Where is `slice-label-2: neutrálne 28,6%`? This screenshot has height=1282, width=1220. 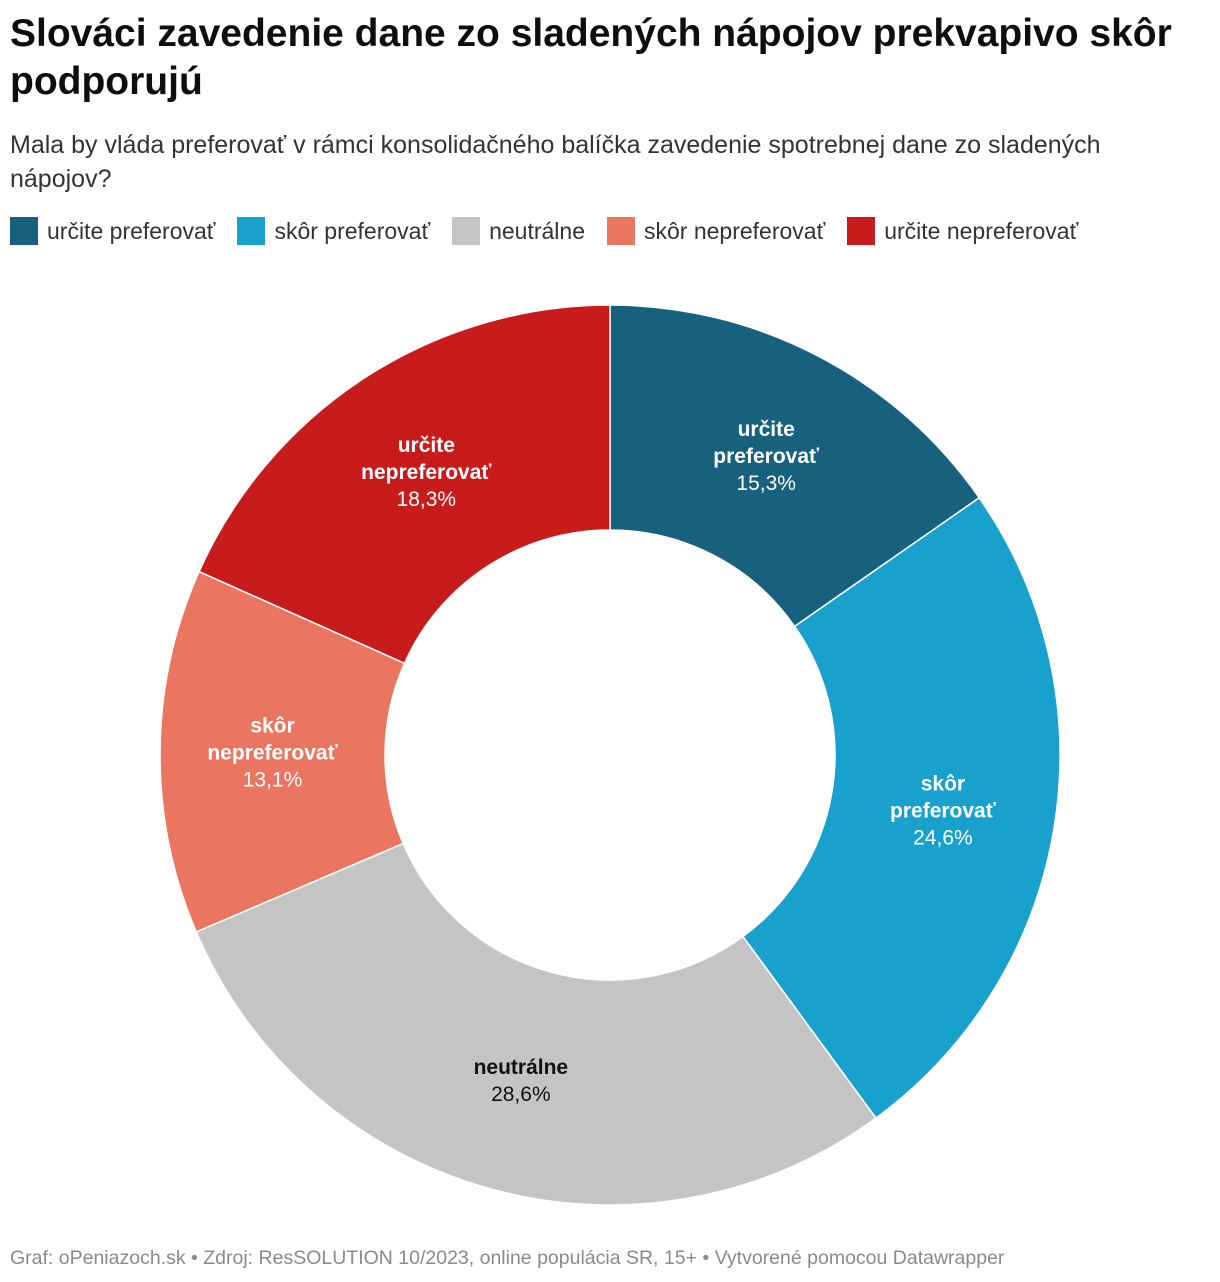 slice-label-2: neutrálne 28,6% is located at coordinates (521, 1081).